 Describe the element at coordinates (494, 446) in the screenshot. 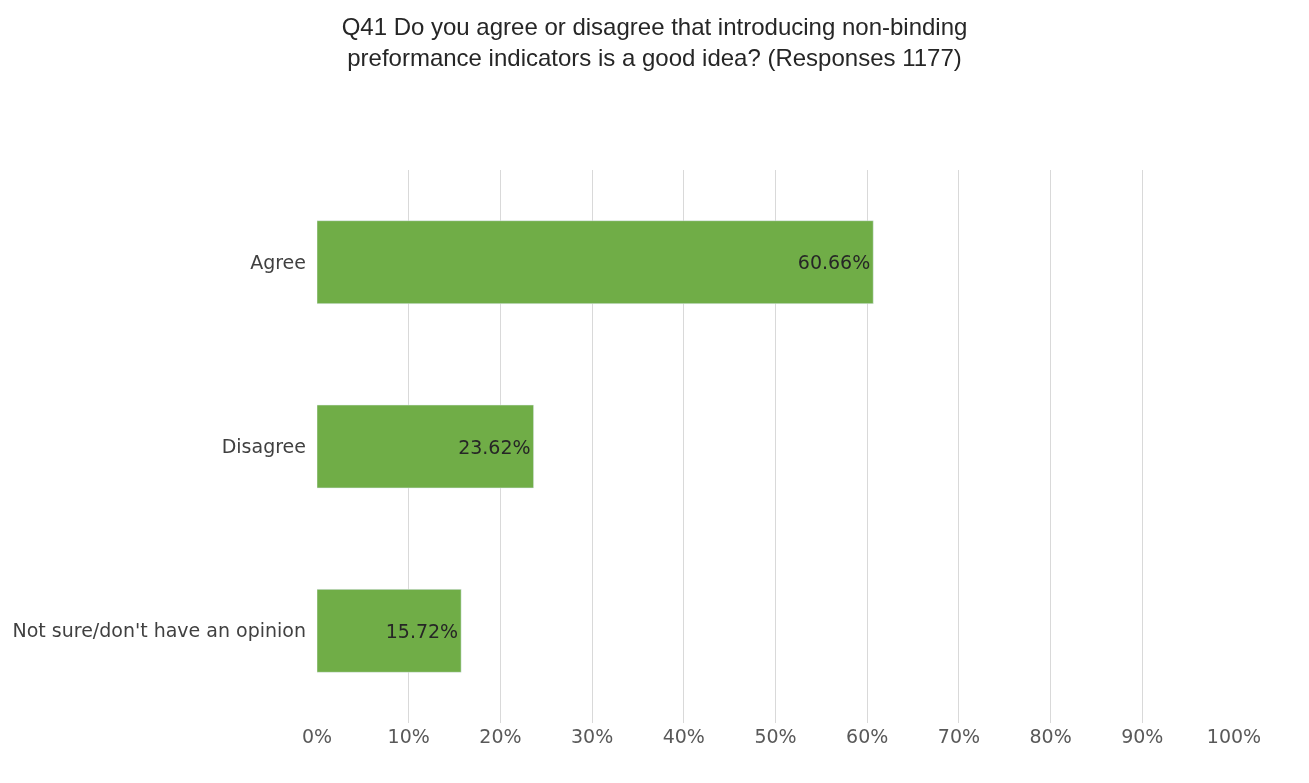

I see `data-label: 23.62%` at that location.